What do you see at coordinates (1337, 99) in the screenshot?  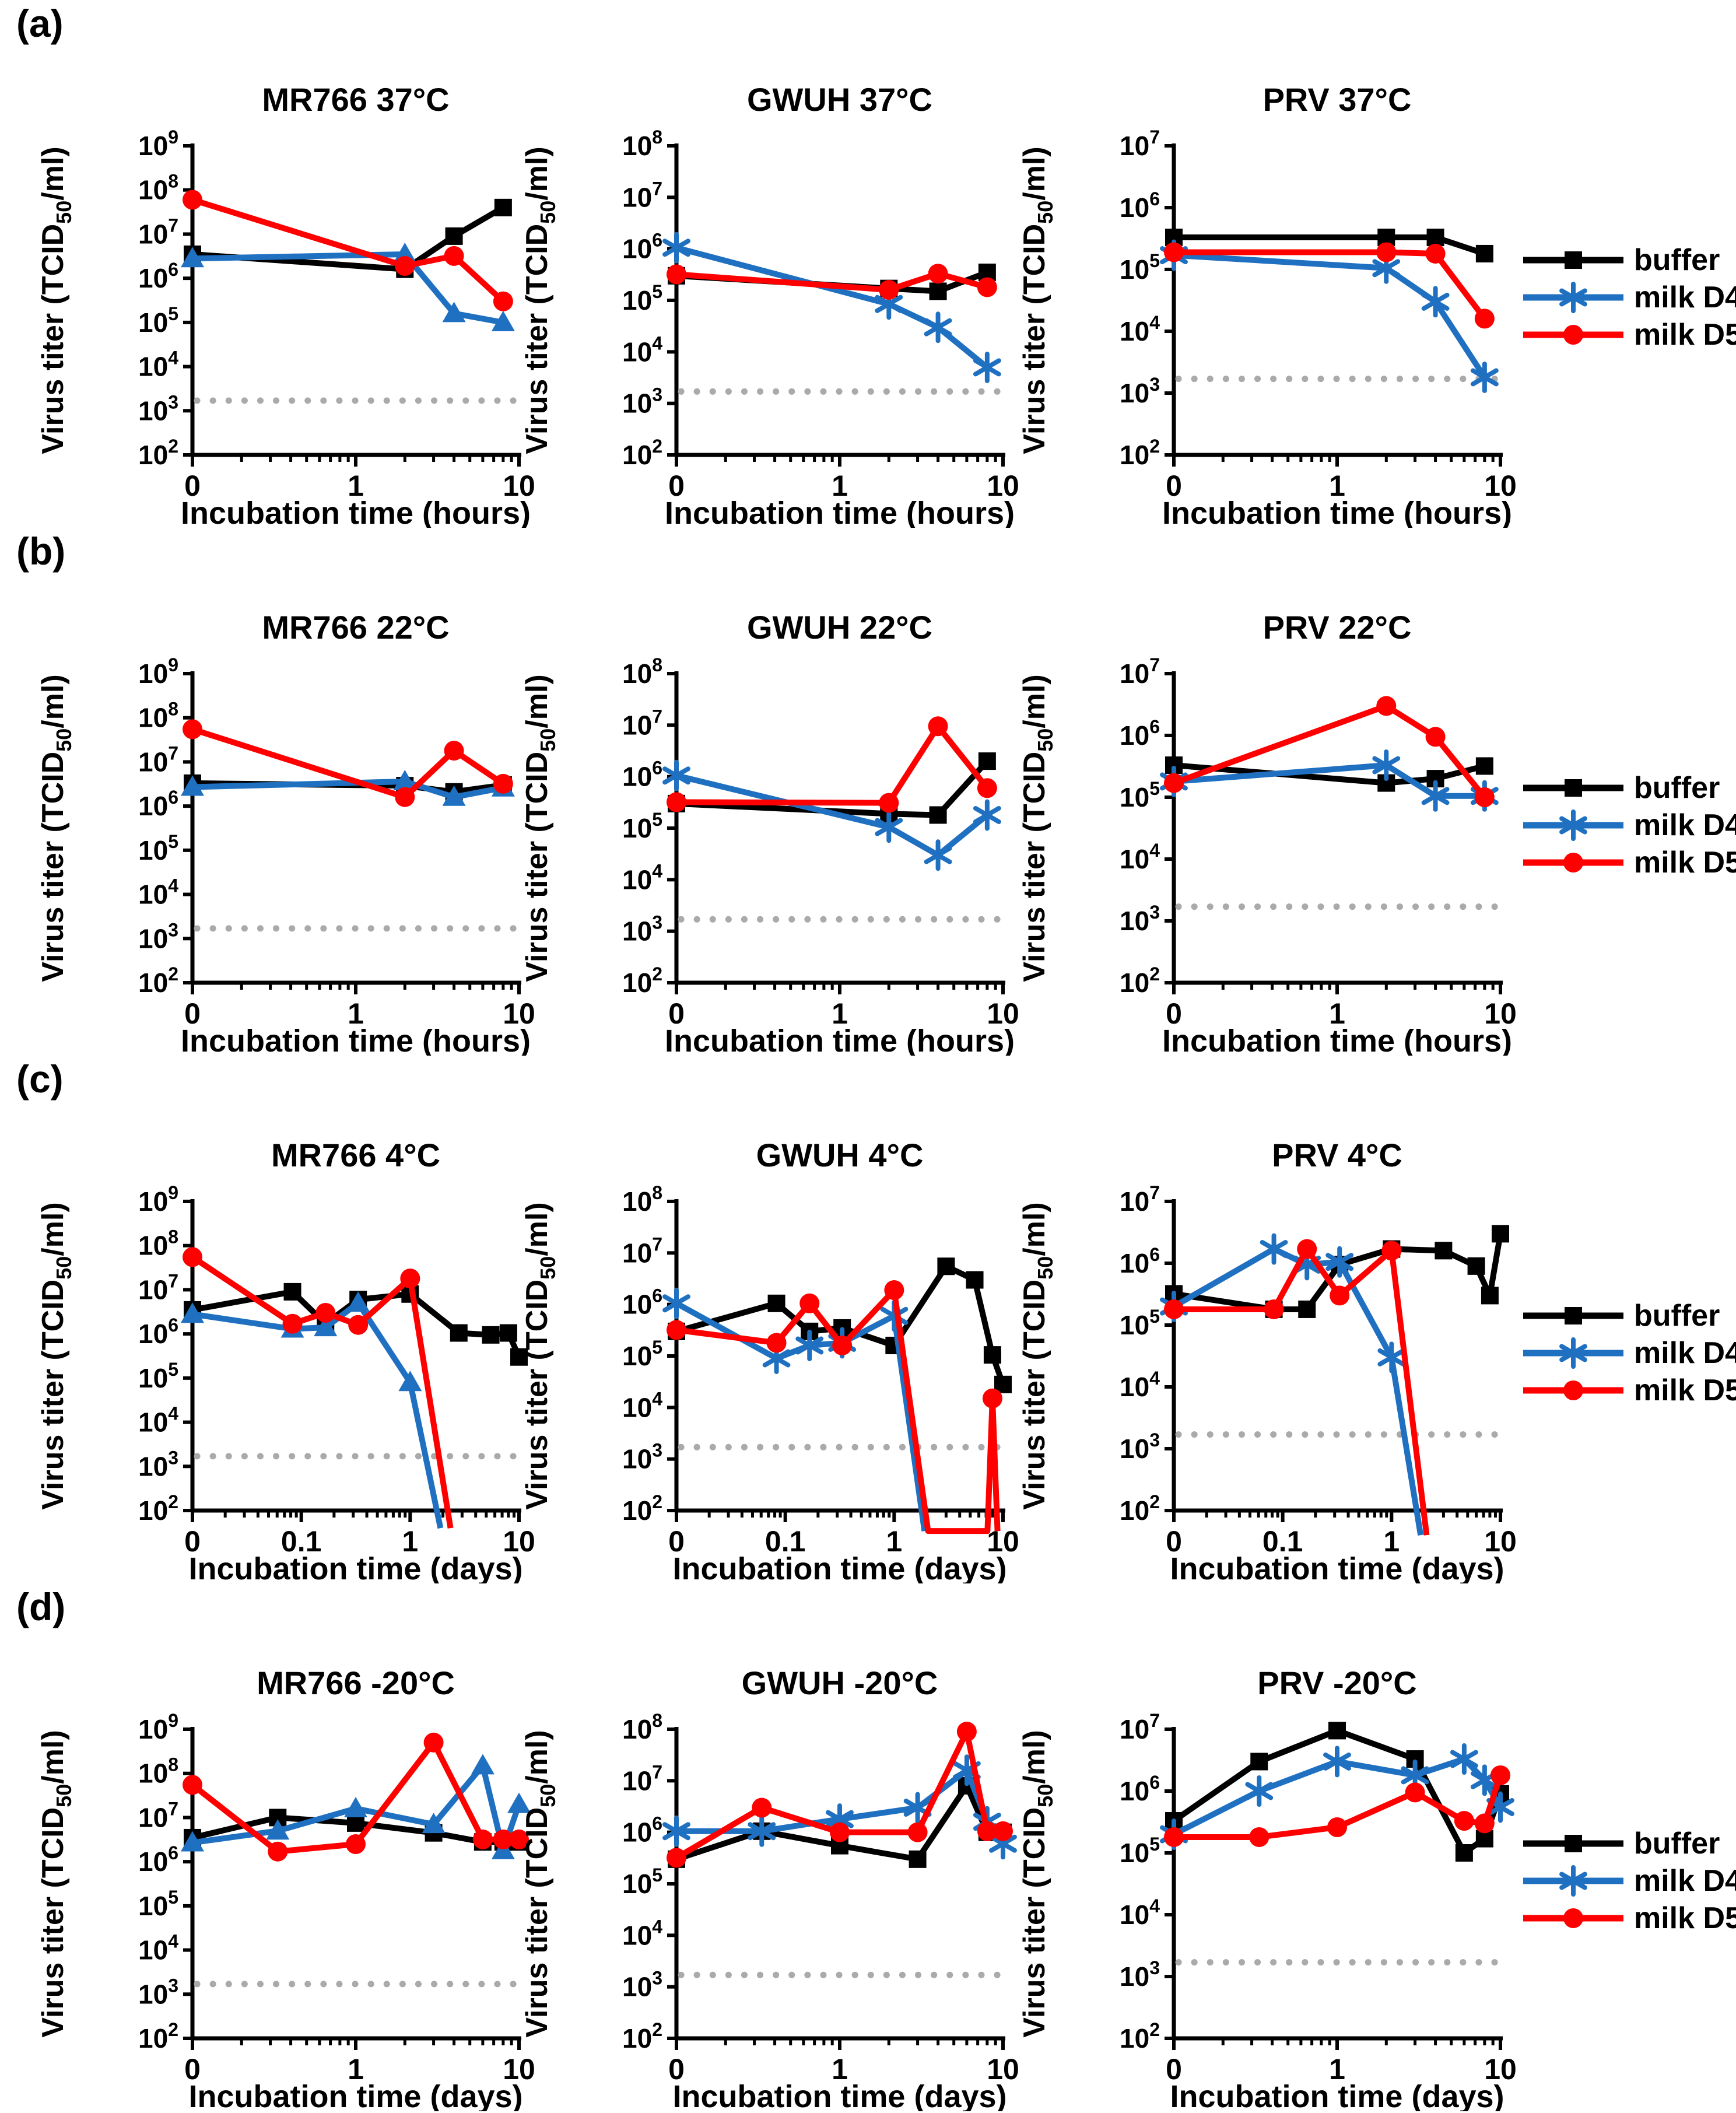 I see `panel-title: PRV 37°C` at bounding box center [1337, 99].